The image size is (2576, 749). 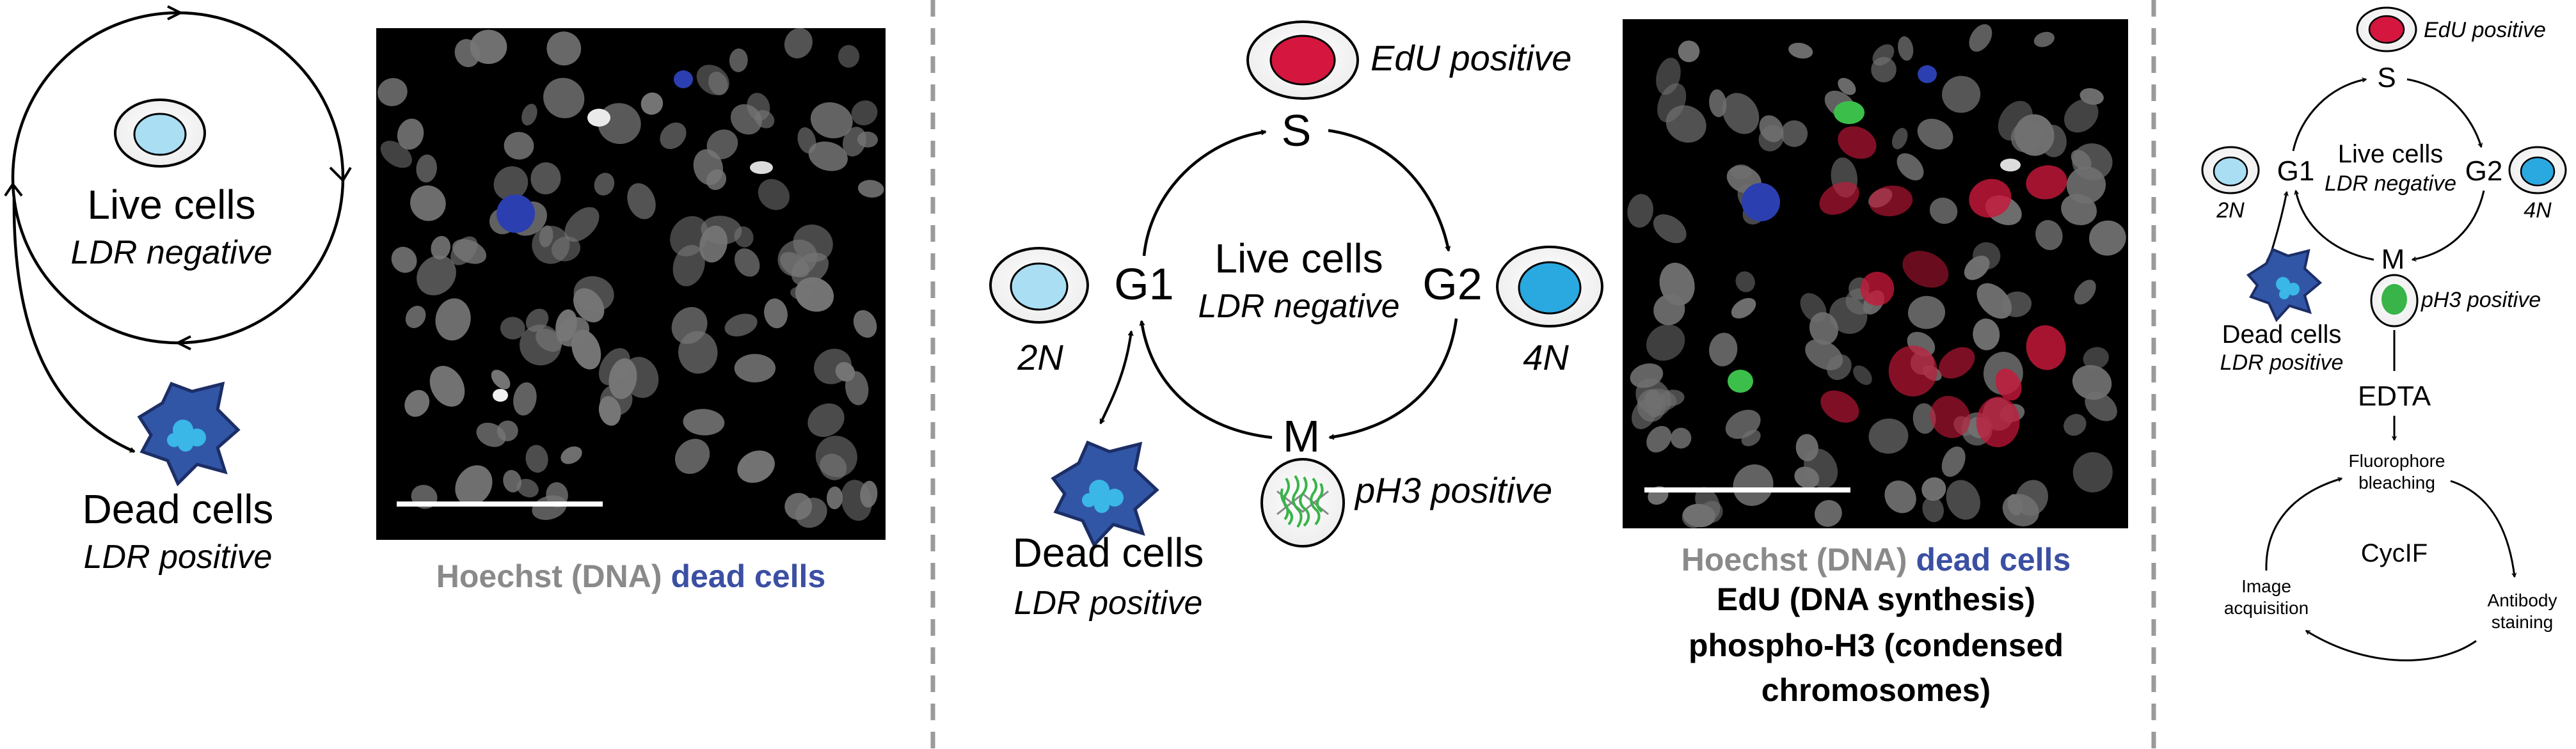 I want to click on scale-bar, so click(x=500, y=504).